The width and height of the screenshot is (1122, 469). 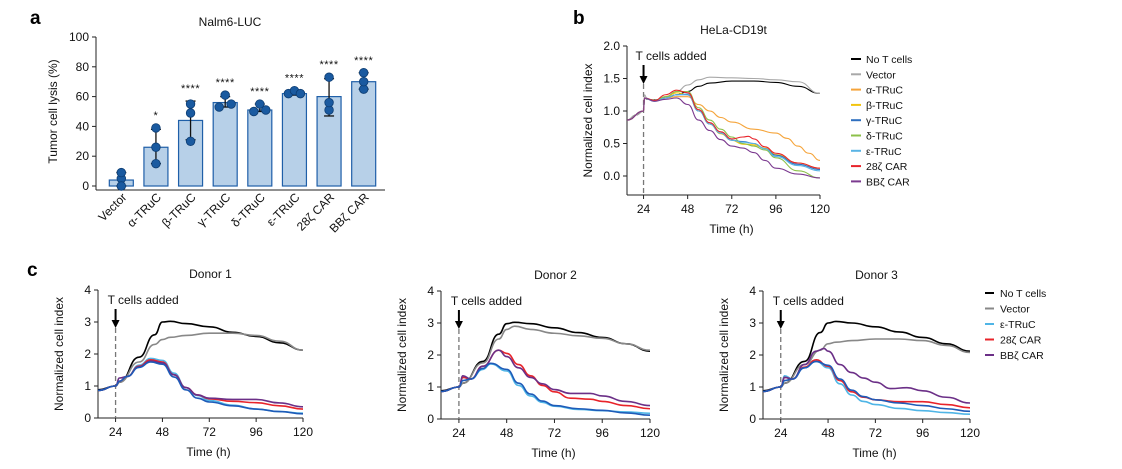 What do you see at coordinates (611, 144) in the screenshot?
I see `y-tick-label: 0.5` at bounding box center [611, 144].